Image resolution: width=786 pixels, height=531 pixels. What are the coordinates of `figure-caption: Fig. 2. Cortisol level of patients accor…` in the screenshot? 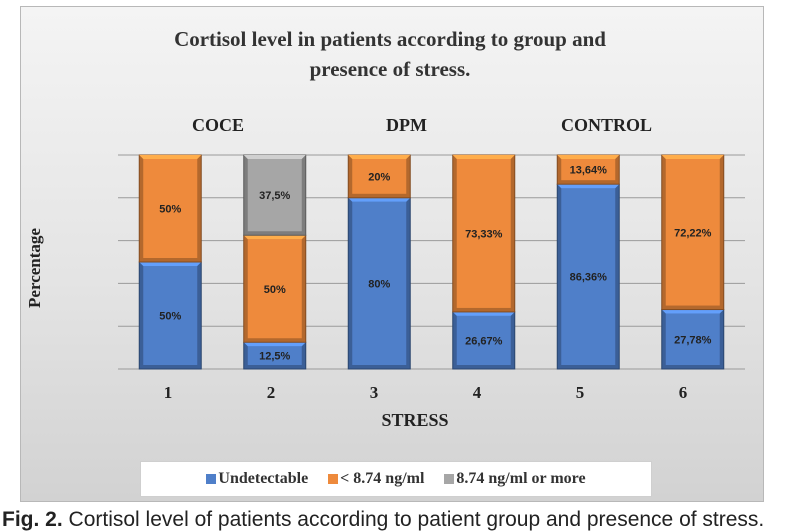 It's located at (394, 519).